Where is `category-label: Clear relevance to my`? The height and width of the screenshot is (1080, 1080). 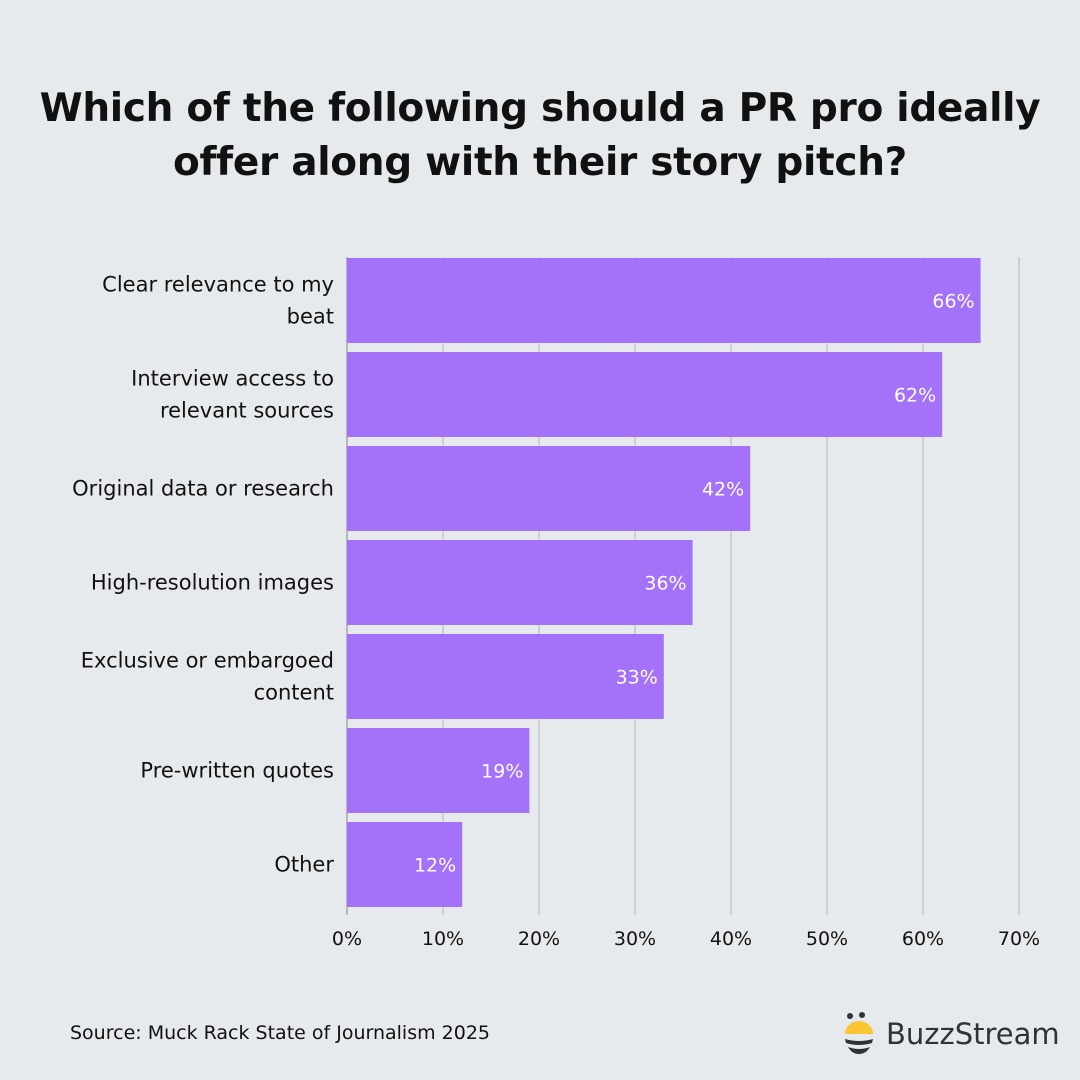 category-label: Clear relevance to my is located at coordinates (218, 285).